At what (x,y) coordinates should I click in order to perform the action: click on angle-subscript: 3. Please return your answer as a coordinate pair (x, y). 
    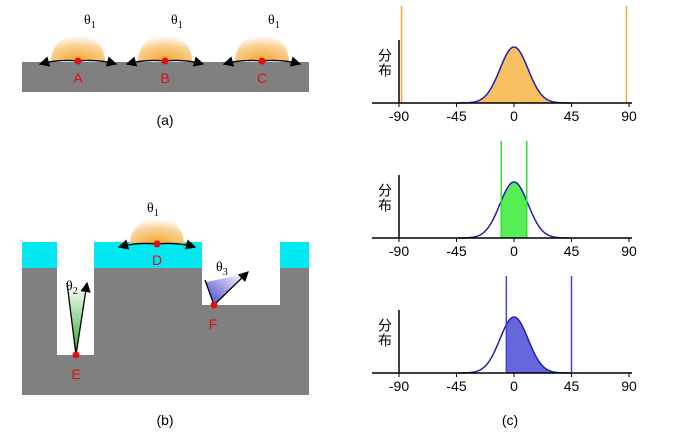
    Looking at the image, I should click on (225, 272).